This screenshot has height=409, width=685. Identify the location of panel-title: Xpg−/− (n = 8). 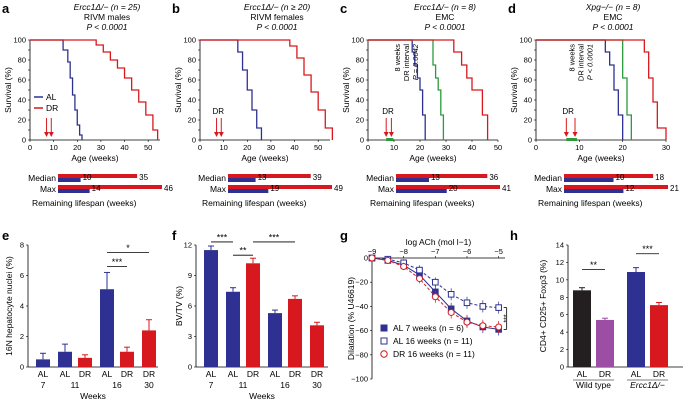
(613, 7).